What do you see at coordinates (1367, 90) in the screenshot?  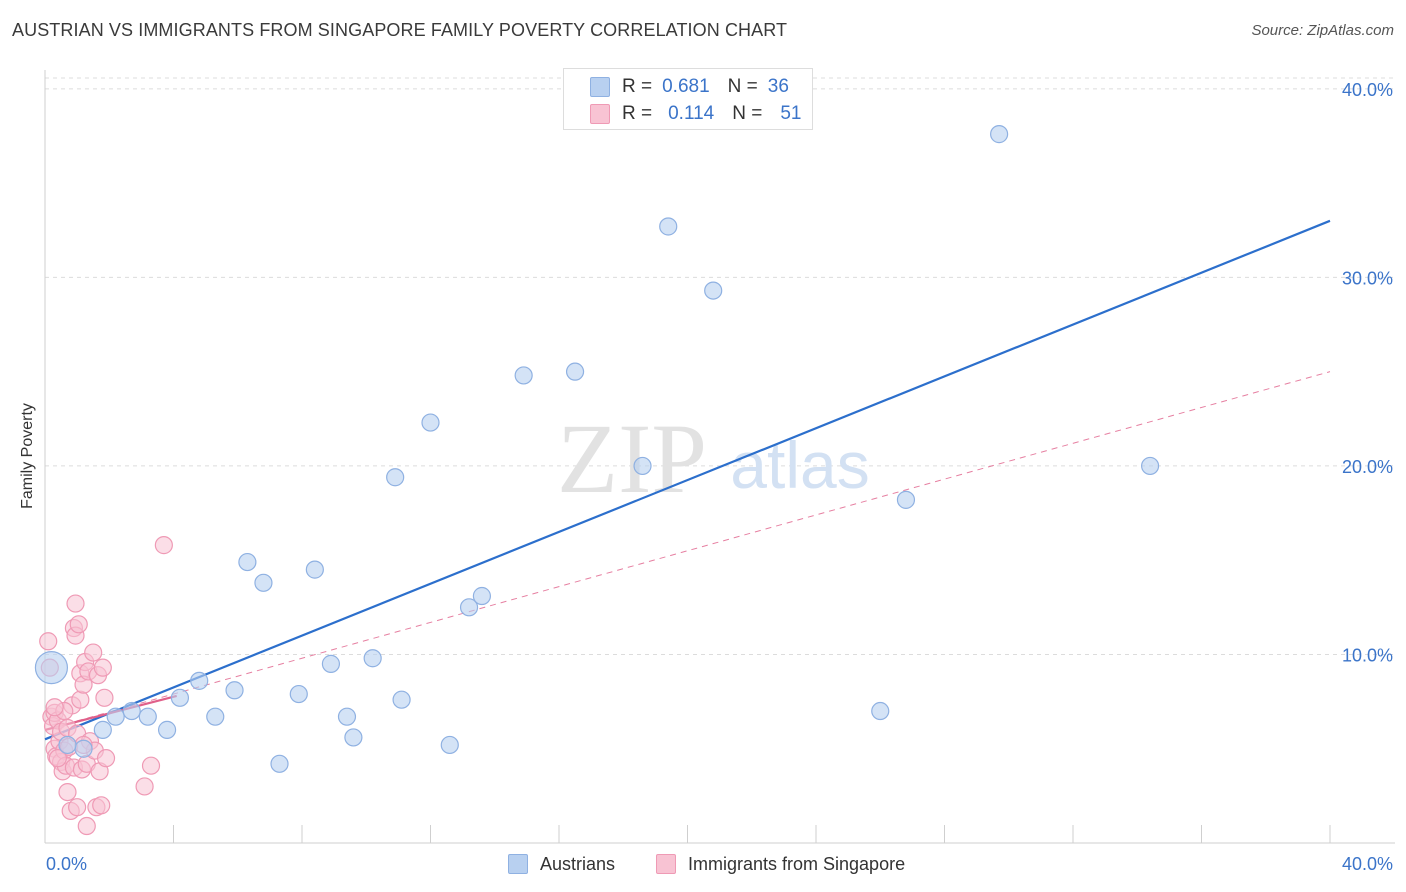 I see `y-tick-label: 40.0%` at bounding box center [1367, 90].